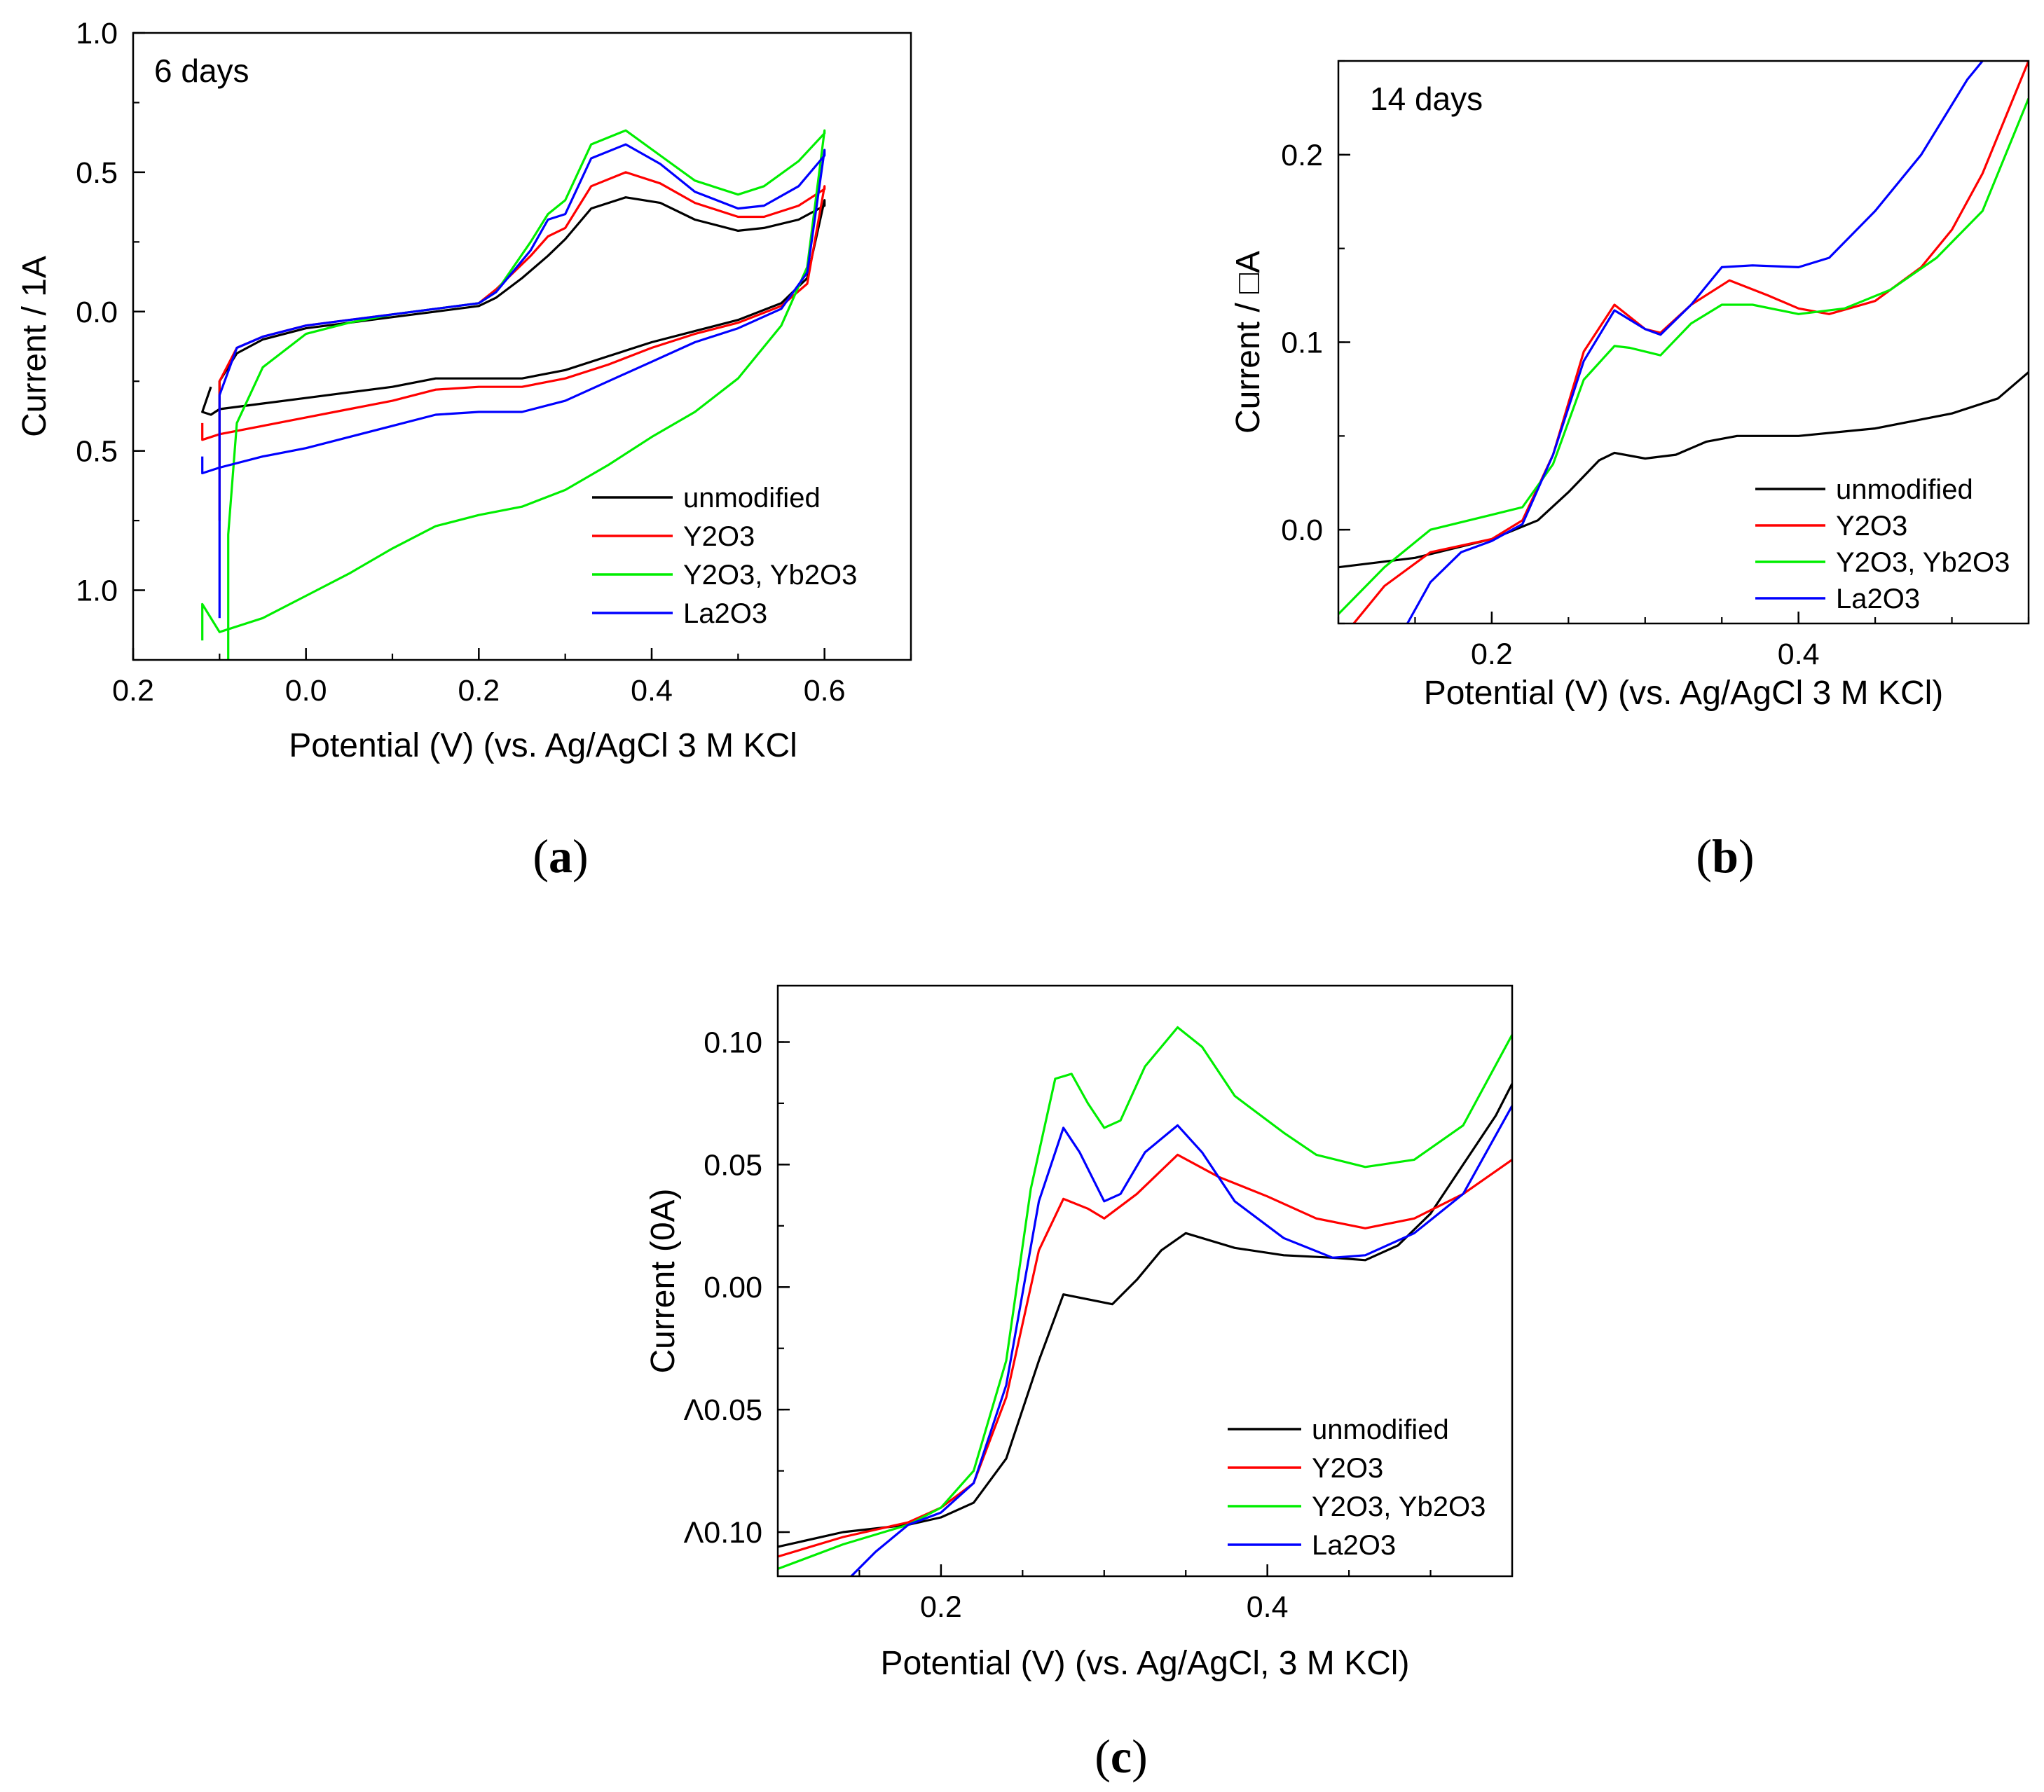 This screenshot has height=1792, width=2044. I want to click on x-tick-label: 0.6, so click(825, 691).